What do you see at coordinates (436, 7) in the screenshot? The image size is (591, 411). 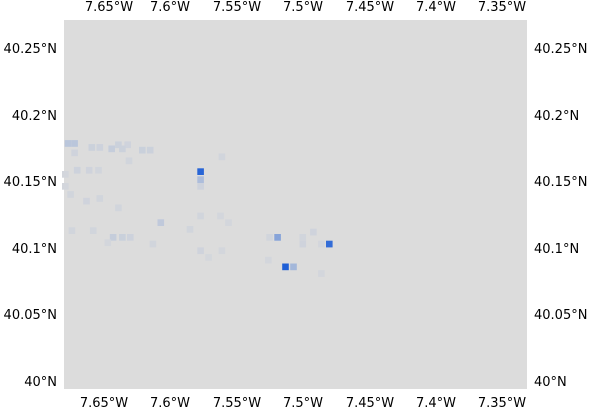 I see `top-lon-label: 7.4°W` at bounding box center [436, 7].